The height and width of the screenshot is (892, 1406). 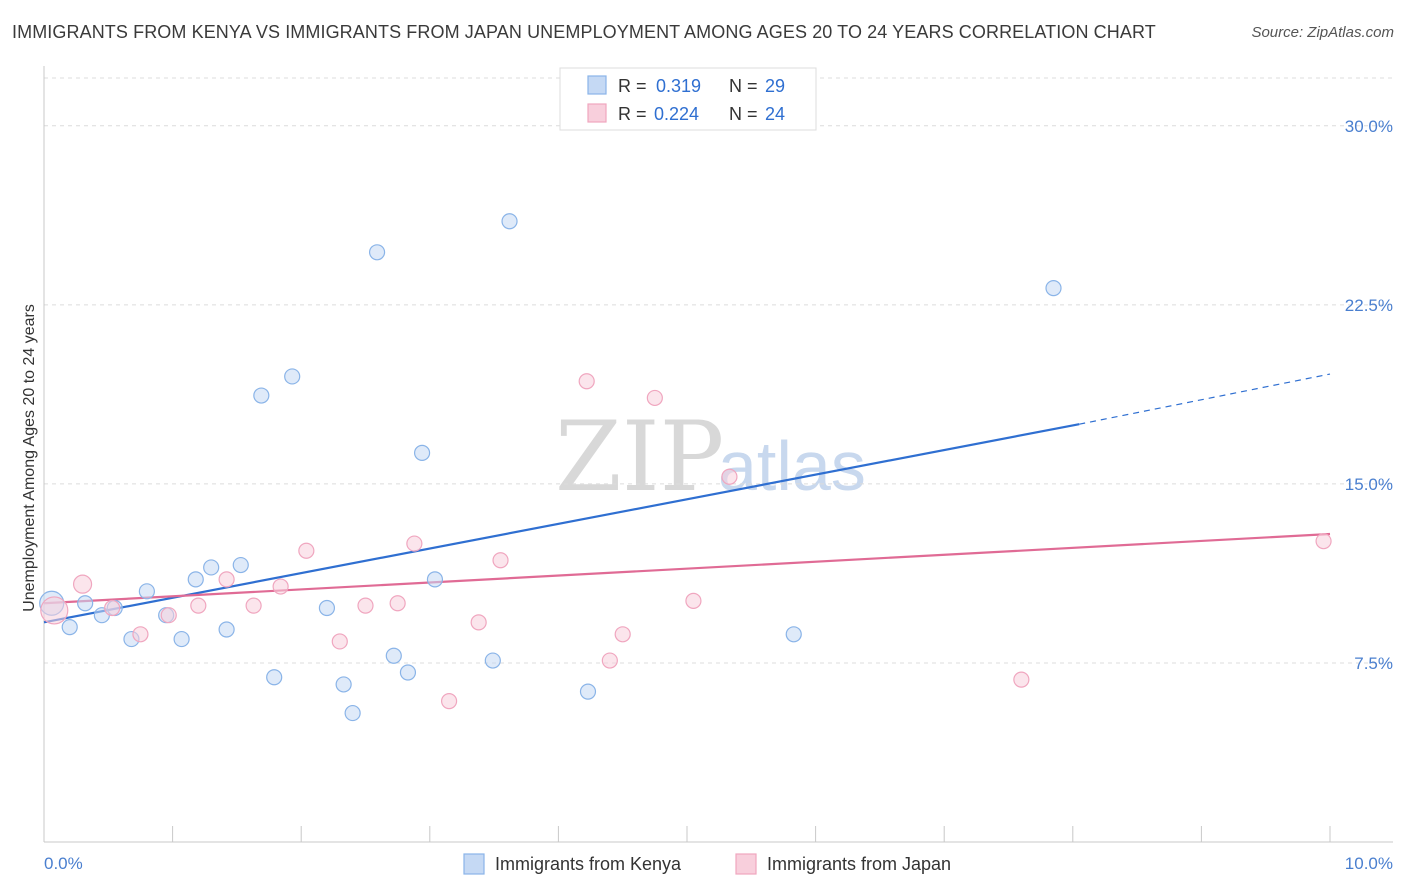 I want to click on legend-r-label-kenya: R =, so click(x=632, y=86).